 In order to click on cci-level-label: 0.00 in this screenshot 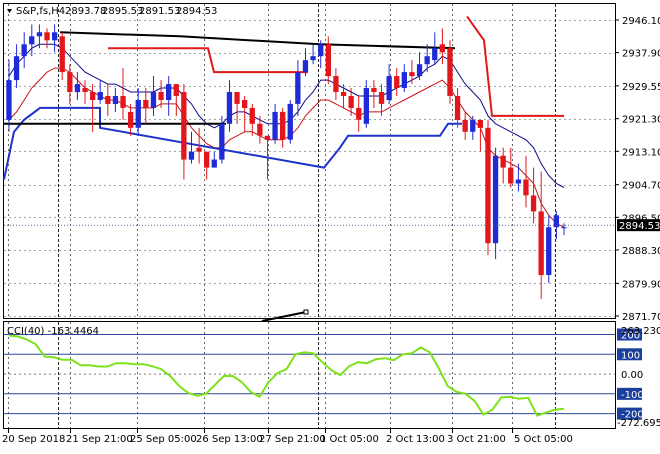, I will do `click(632, 375)`.